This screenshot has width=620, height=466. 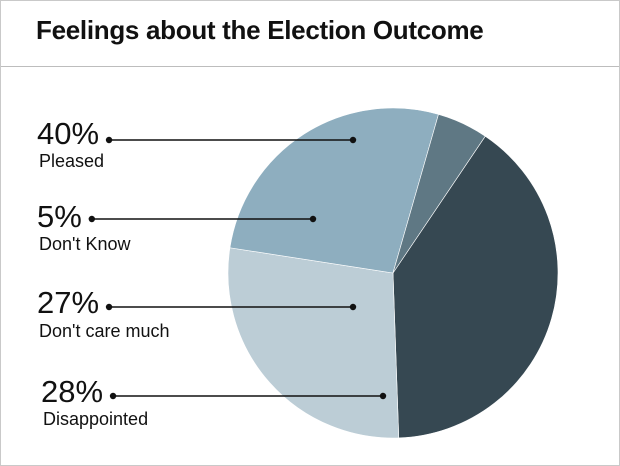 I want to click on leader-dot-end-don-t-care-much, so click(x=353, y=307).